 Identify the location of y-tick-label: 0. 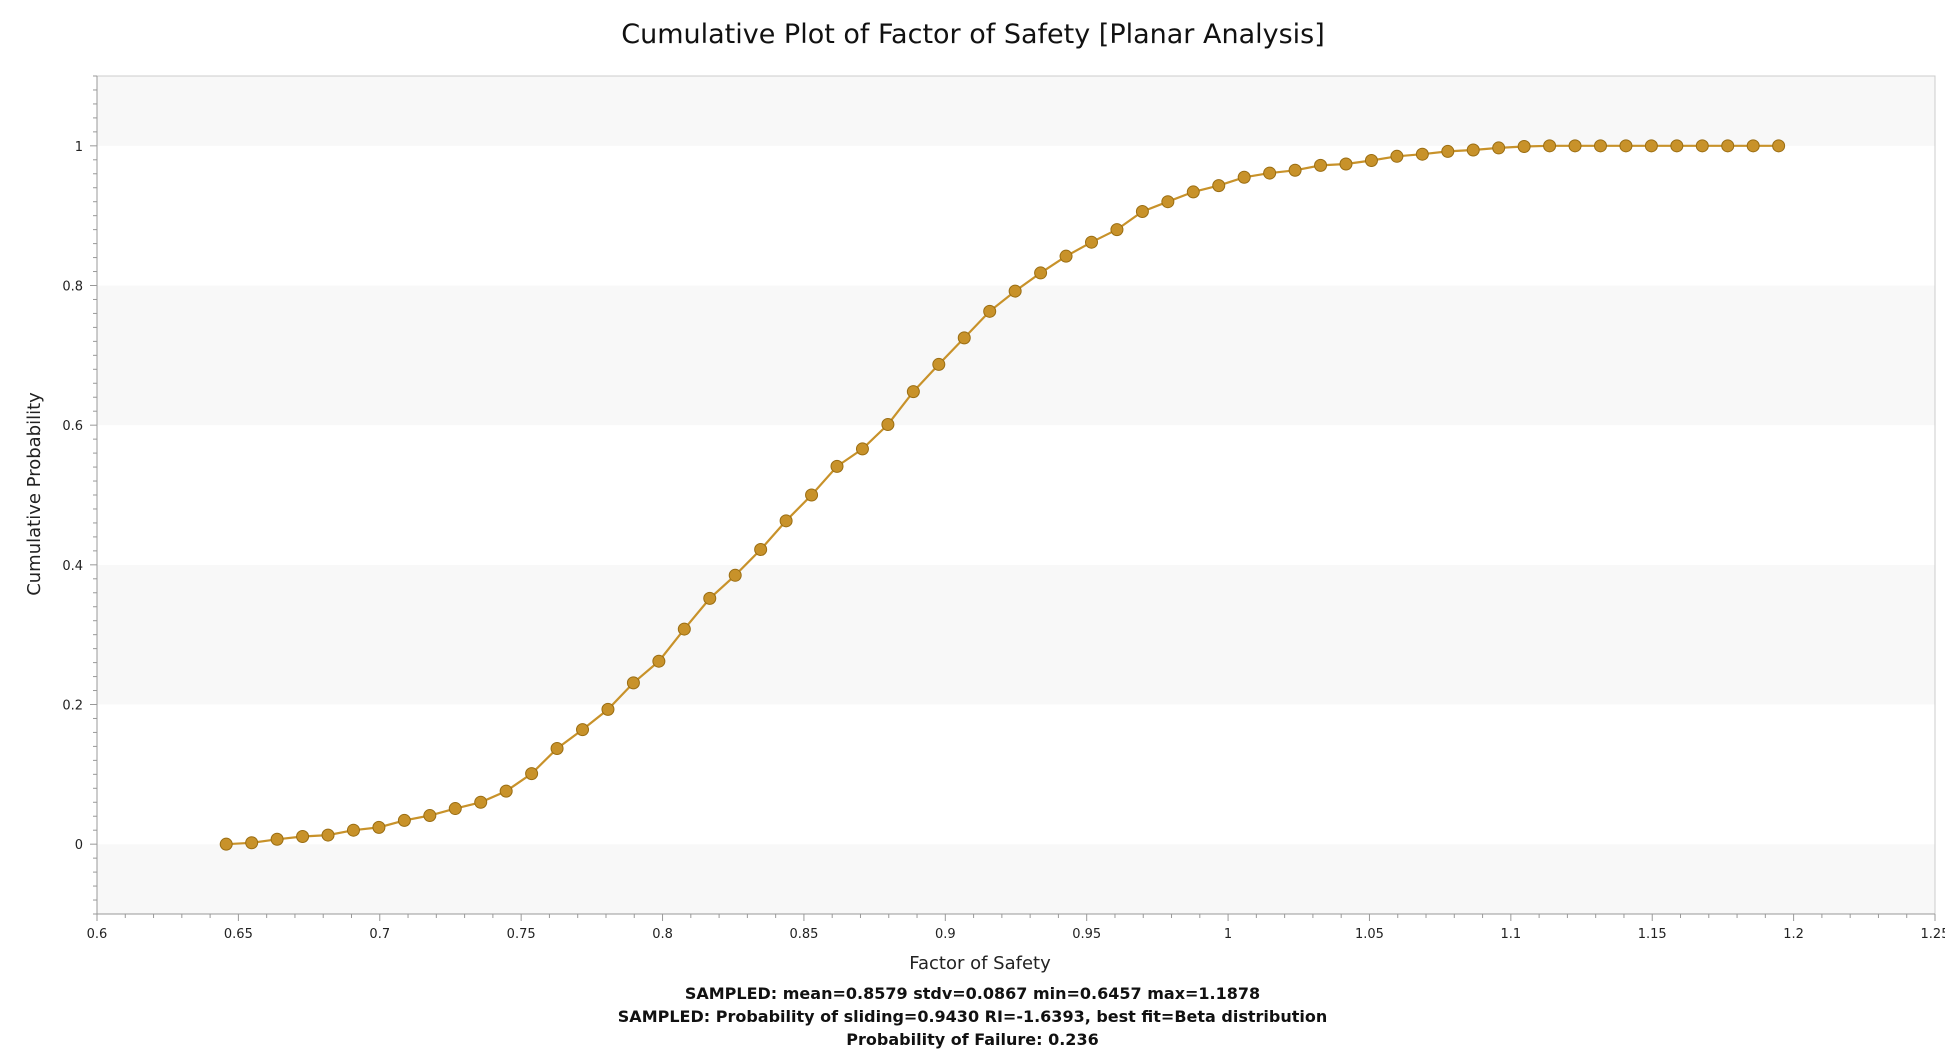
(79, 845).